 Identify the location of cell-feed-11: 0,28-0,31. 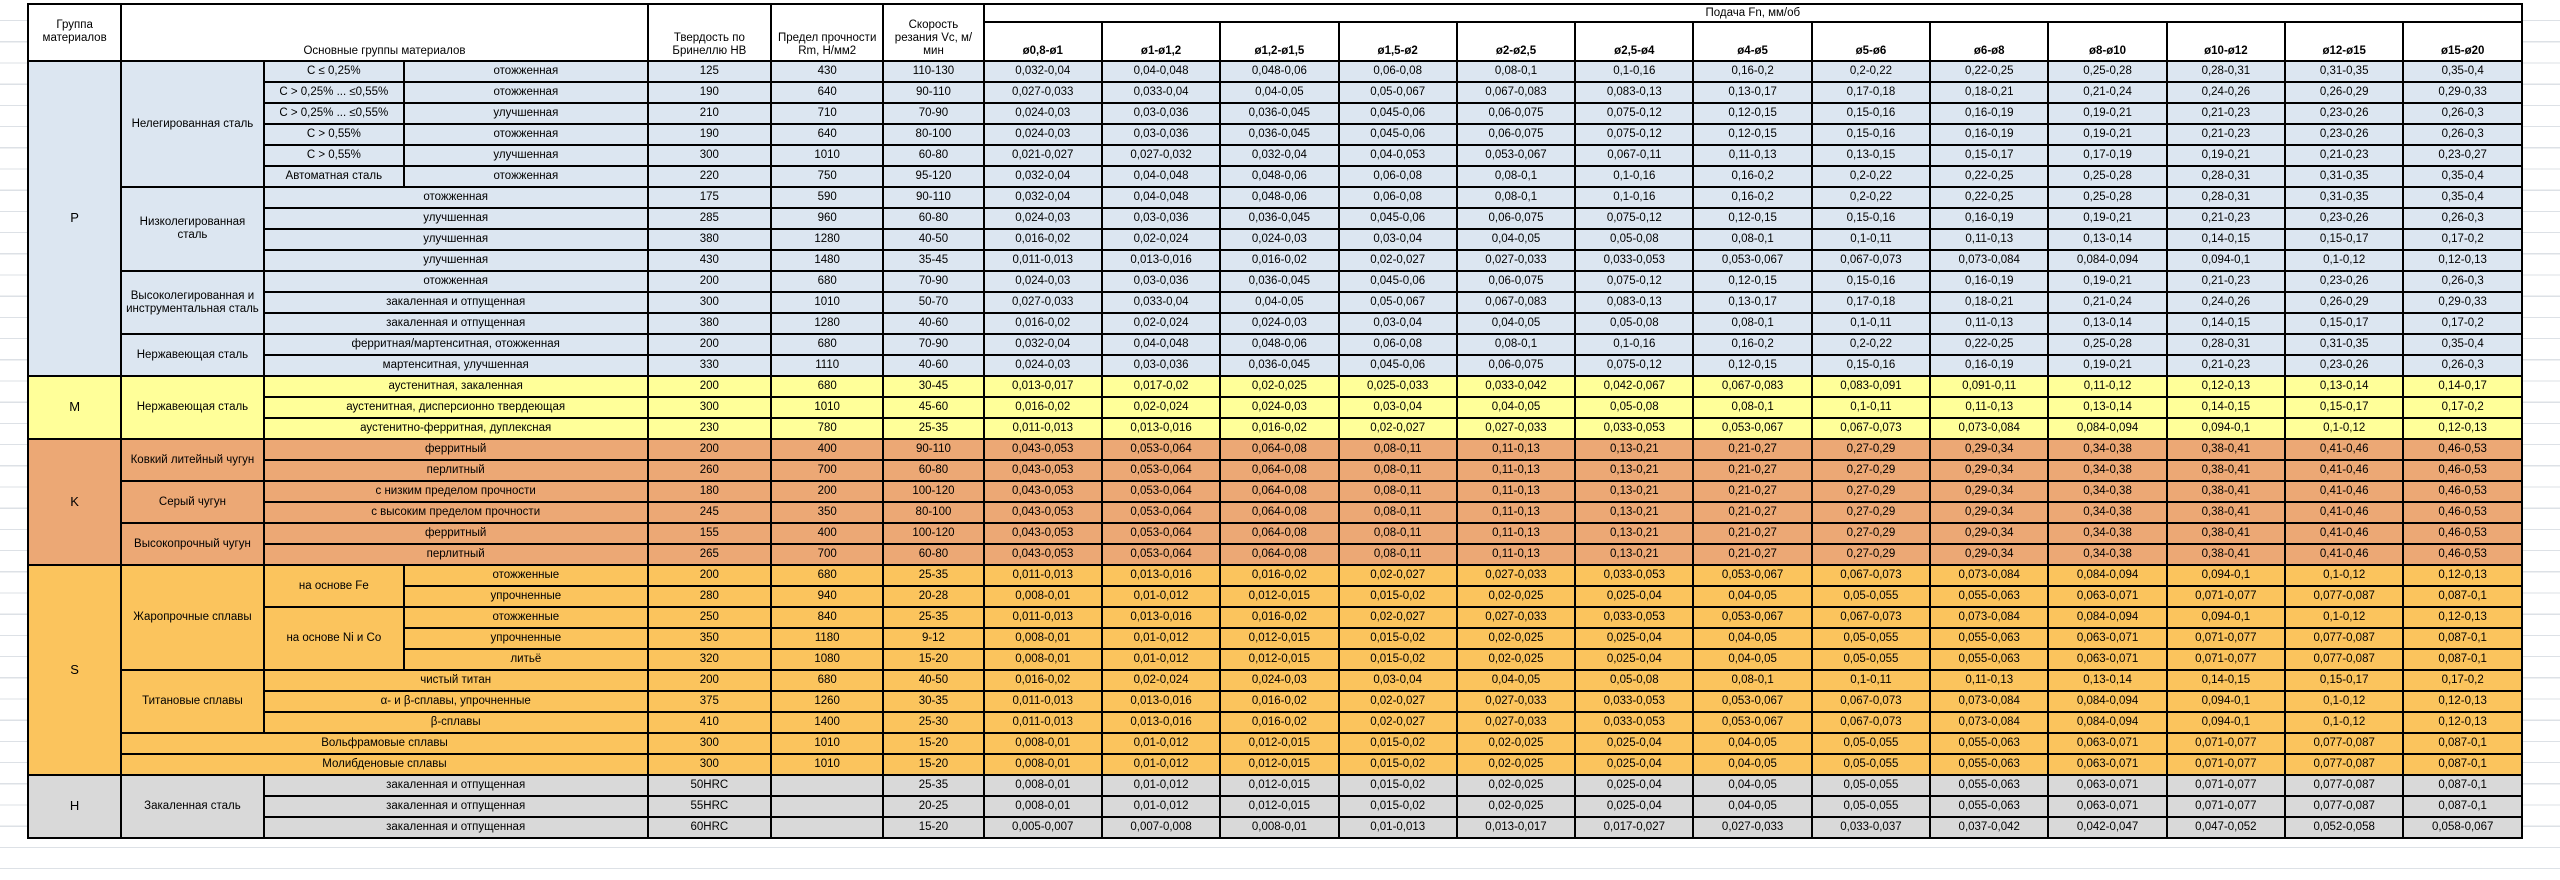
(2226, 344).